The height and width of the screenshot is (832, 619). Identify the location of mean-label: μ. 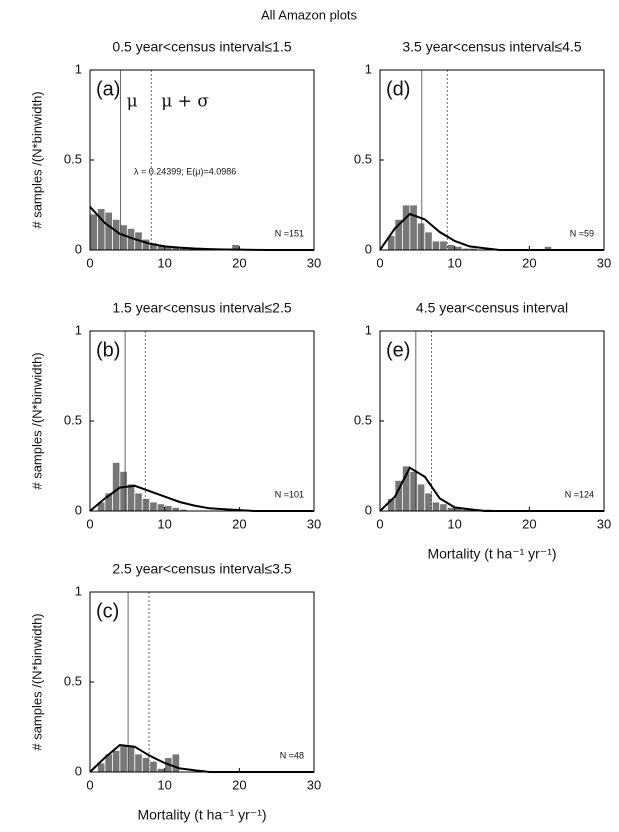
(132, 102).